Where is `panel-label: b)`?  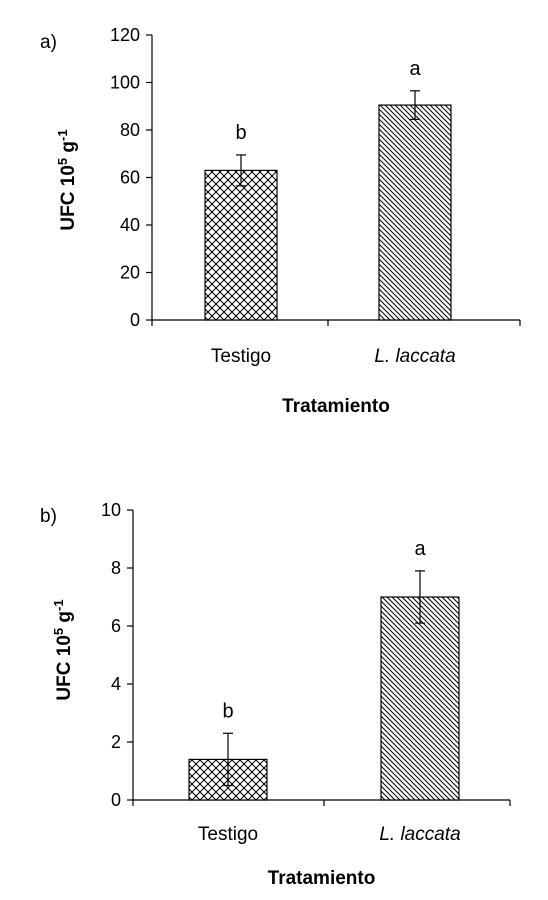
panel-label: b) is located at coordinates (48, 516).